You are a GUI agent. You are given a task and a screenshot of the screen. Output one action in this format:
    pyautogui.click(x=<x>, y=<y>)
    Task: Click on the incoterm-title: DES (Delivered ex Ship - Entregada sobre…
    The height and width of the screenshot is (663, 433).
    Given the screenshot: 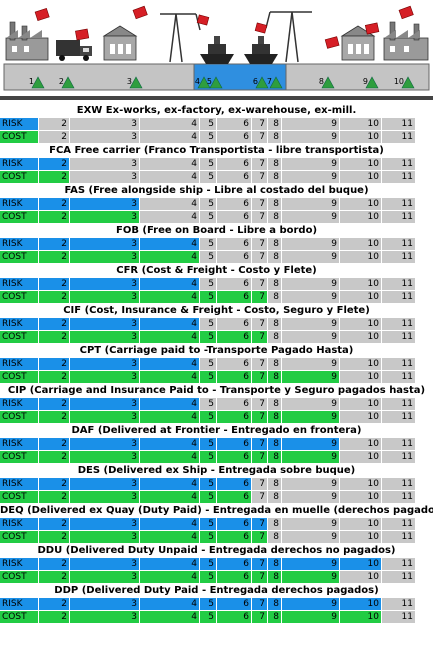 What is the action you would take?
    pyautogui.click(x=216, y=471)
    